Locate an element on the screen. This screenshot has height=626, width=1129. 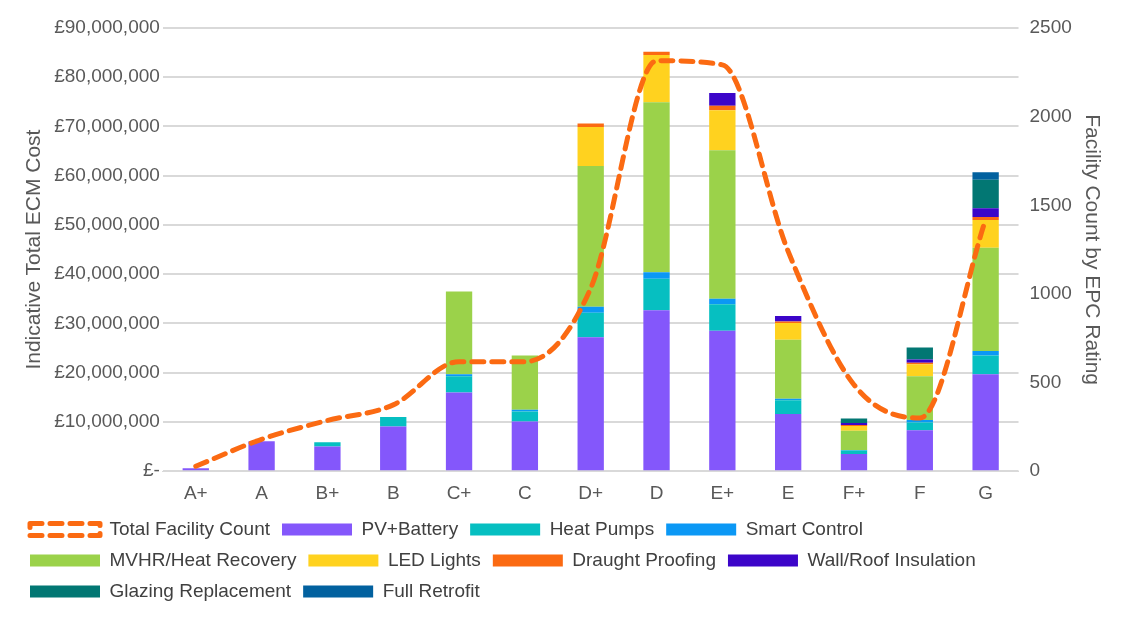
y-tick-label: £10,000,000 is located at coordinates (107, 421).